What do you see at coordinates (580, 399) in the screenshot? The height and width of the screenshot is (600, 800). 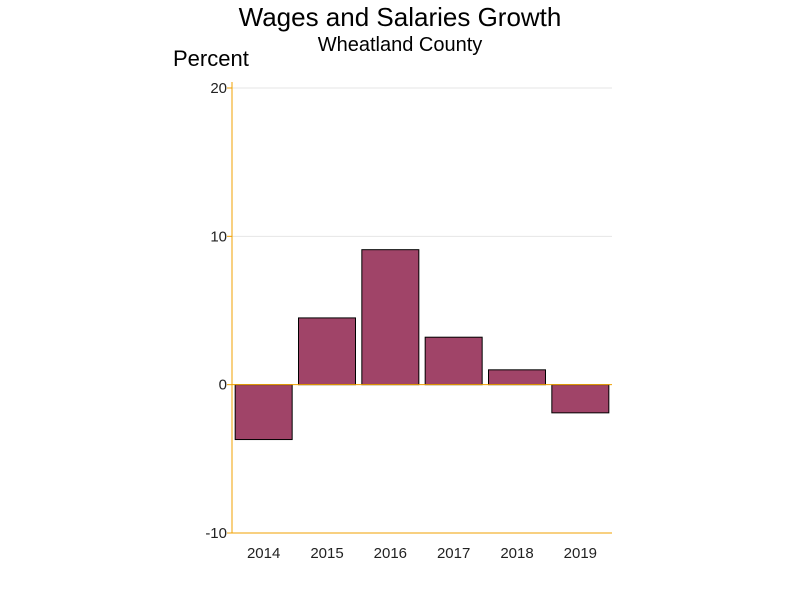 I see `bar-2019` at bounding box center [580, 399].